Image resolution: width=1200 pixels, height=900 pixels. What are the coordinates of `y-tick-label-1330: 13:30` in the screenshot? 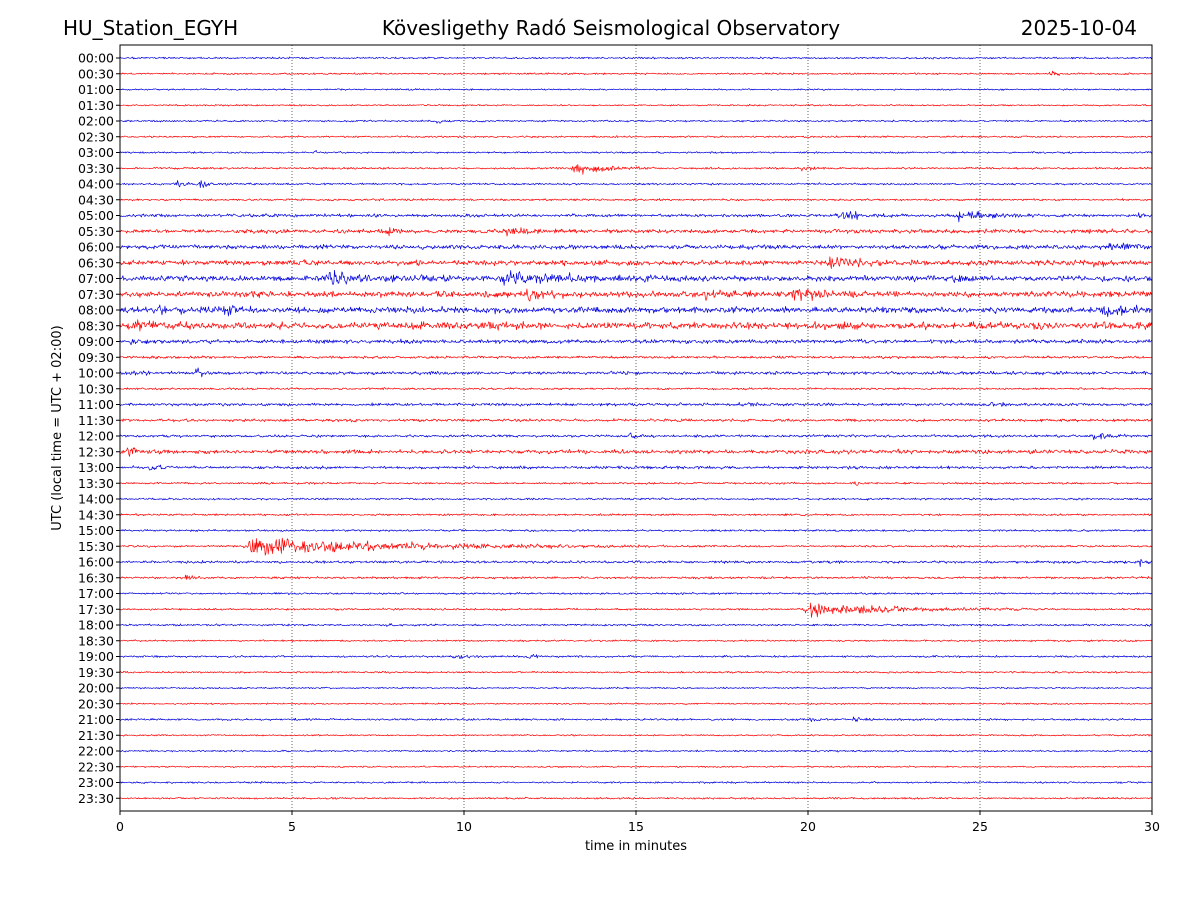 It's located at (96, 483).